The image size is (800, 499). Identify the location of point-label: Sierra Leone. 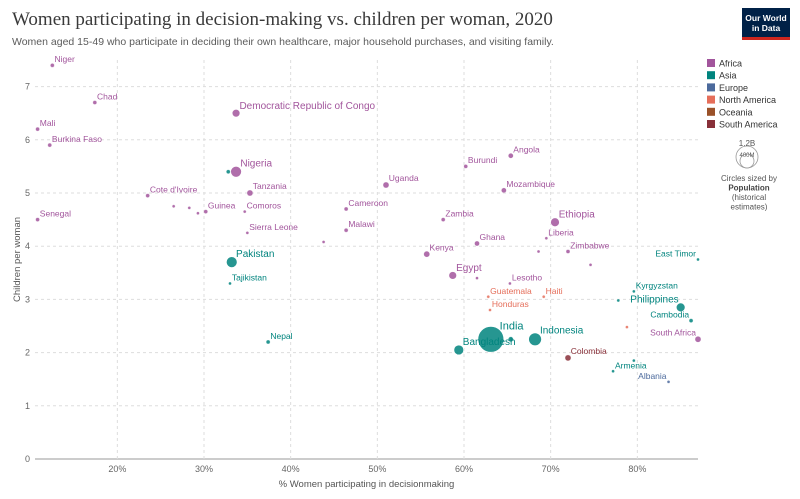
(273, 227).